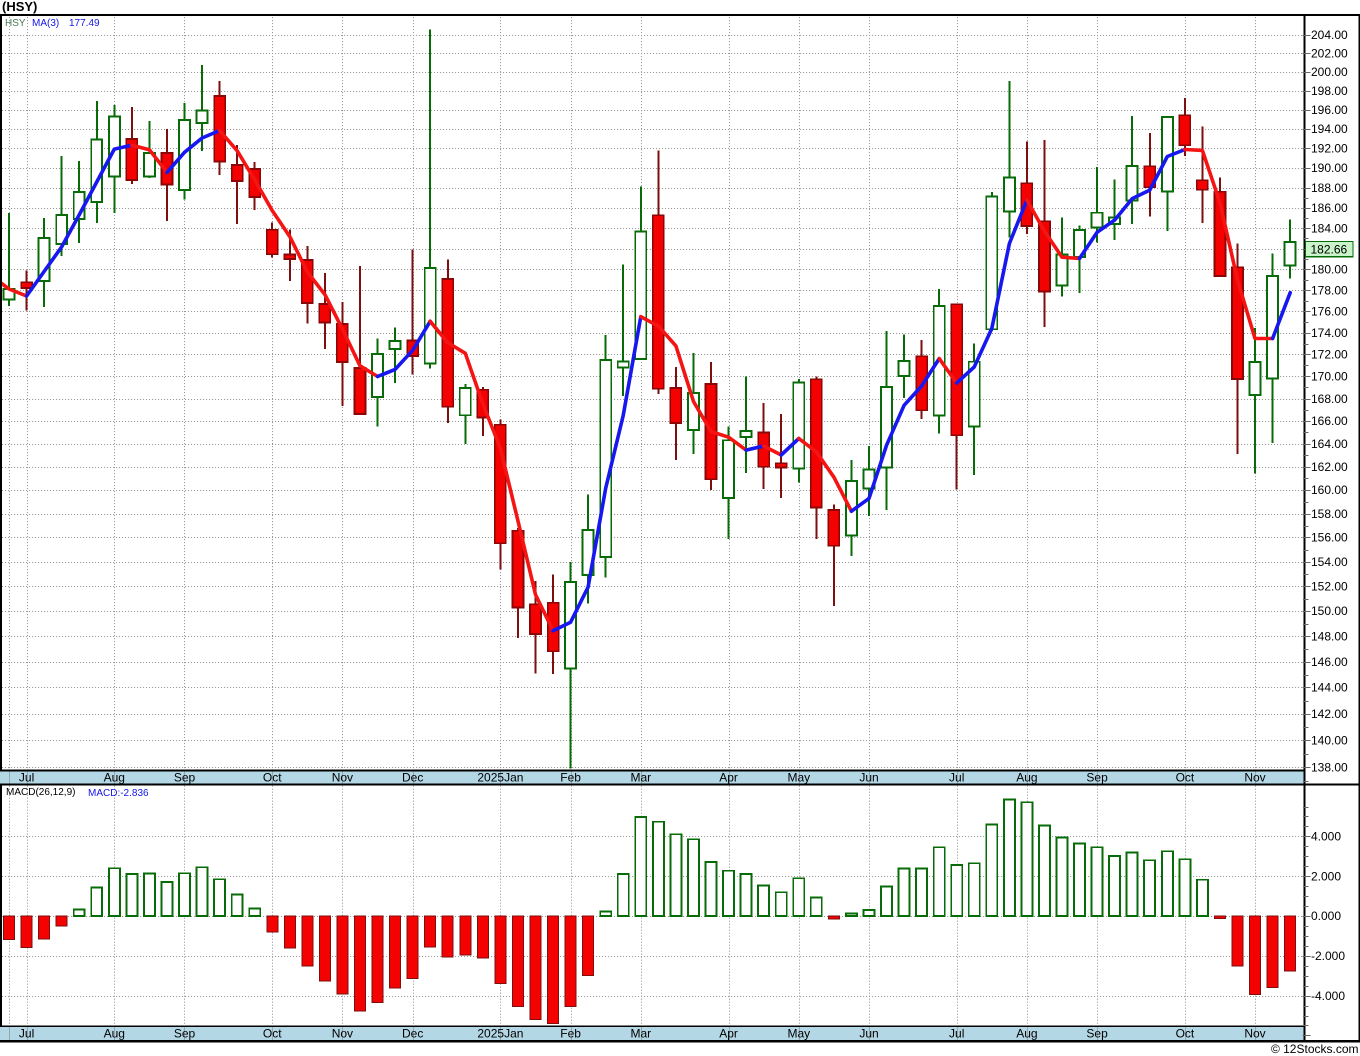 The image size is (1360, 1056). What do you see at coordinates (1329, 188) in the screenshot?
I see `svg-text: 188.00` at bounding box center [1329, 188].